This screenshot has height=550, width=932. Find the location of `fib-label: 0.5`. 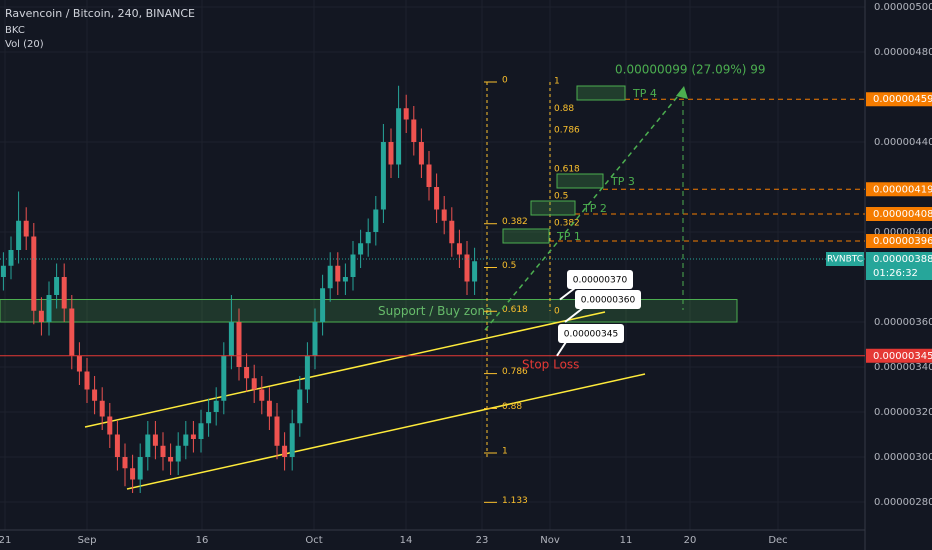

fib-label: 0.5 is located at coordinates (561, 197).